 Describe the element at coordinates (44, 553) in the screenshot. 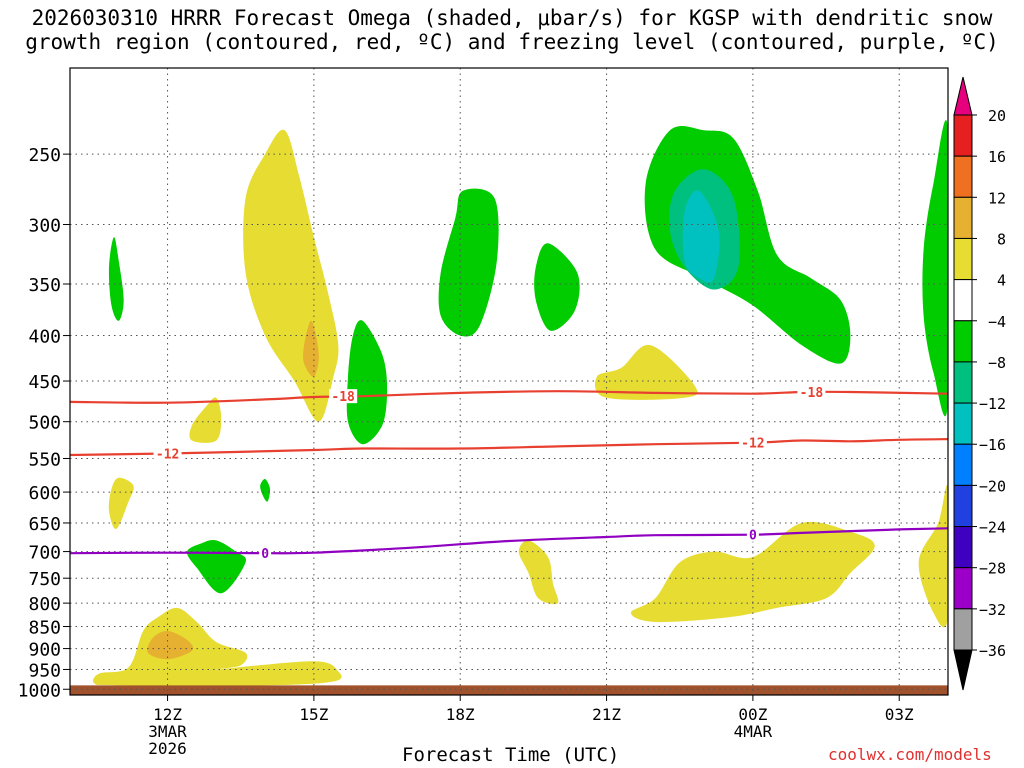

I see `y-tick-label: 700` at that location.